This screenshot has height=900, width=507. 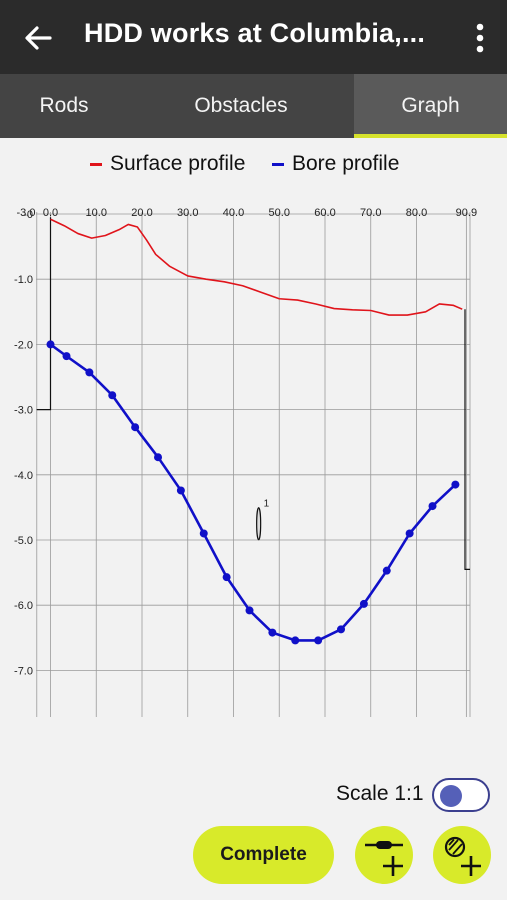 I want to click on chart-legend: Surface profile Bore profile, so click(x=253, y=167).